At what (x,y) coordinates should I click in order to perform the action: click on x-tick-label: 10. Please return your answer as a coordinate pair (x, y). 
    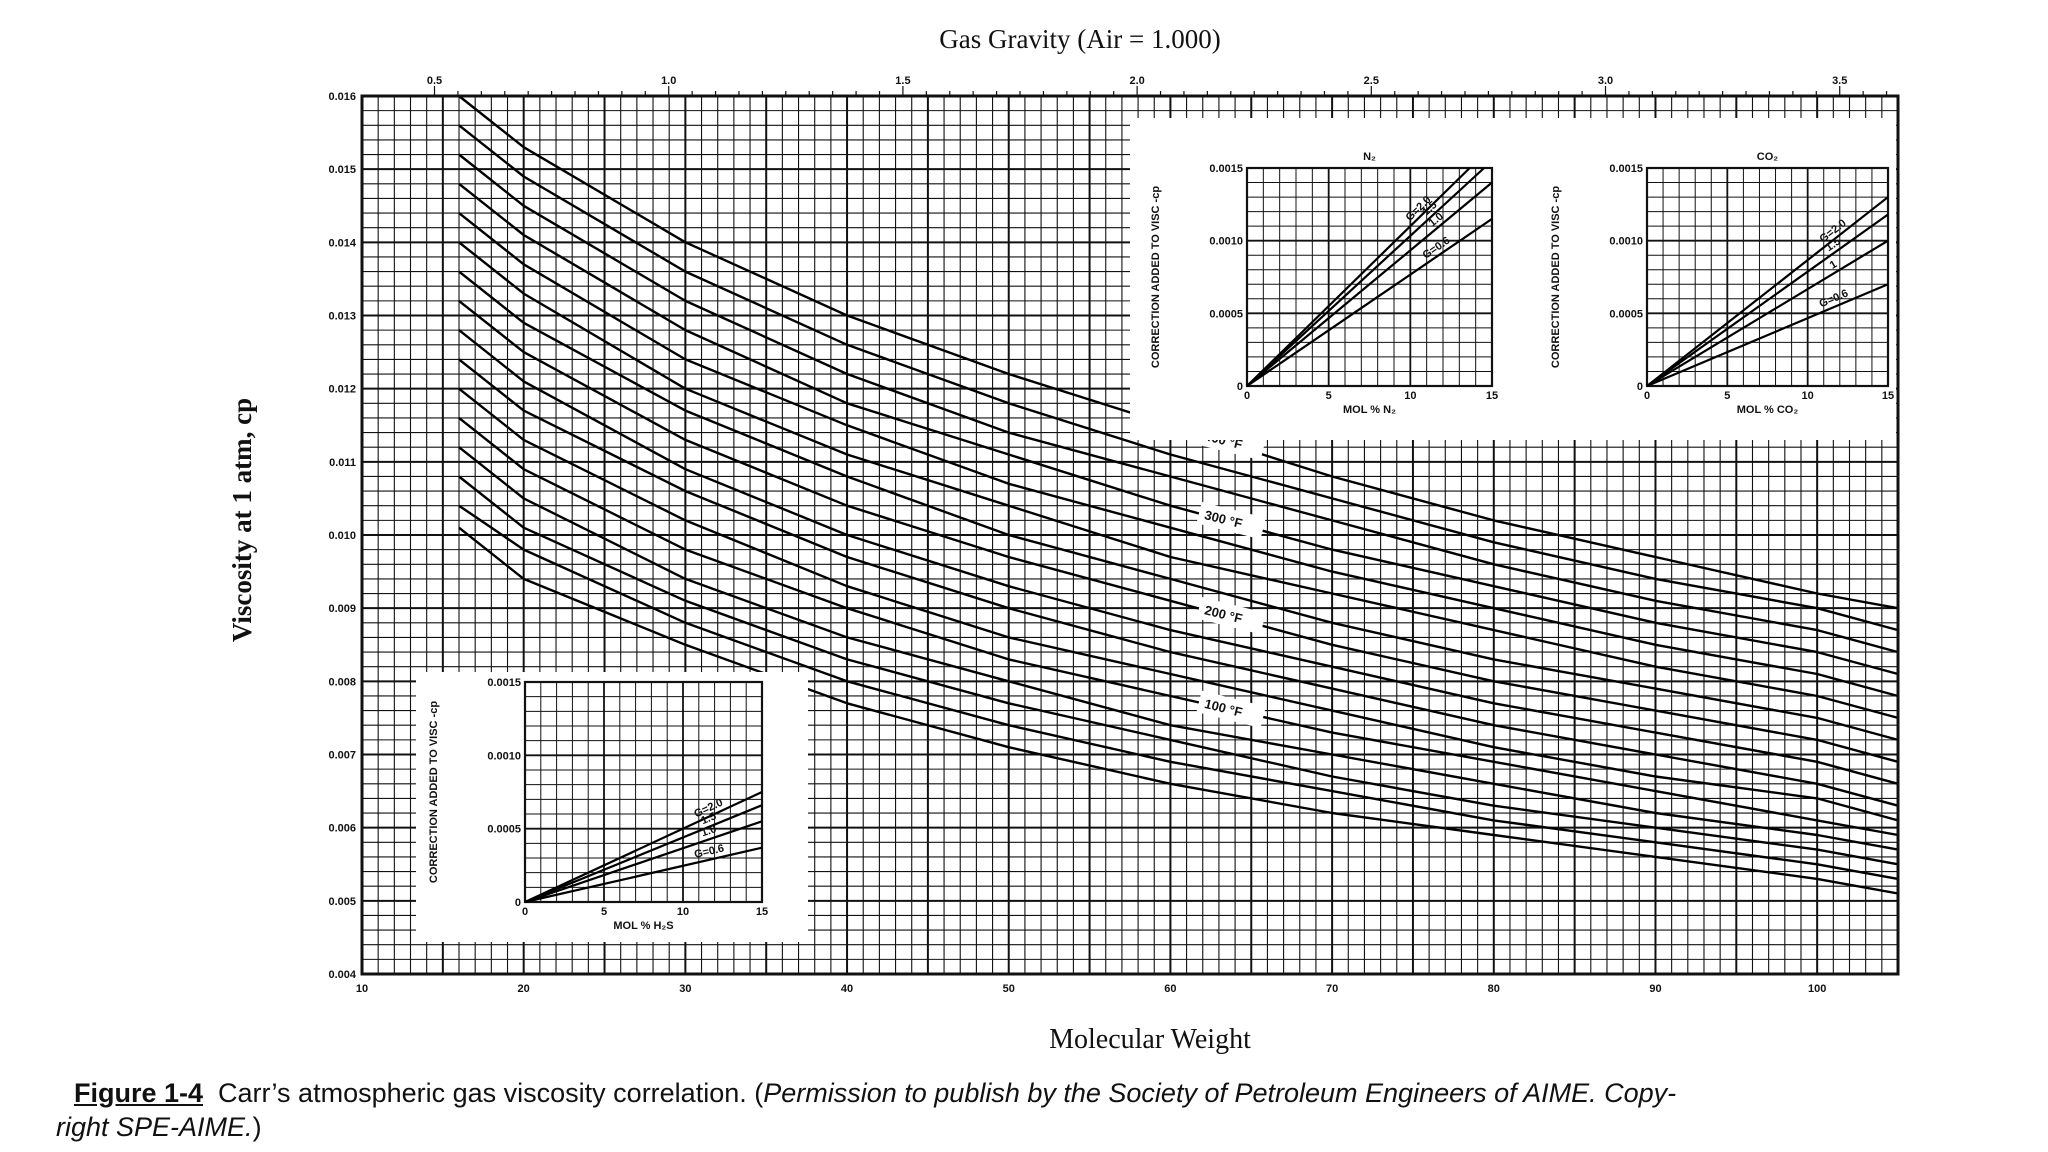
    Looking at the image, I should click on (362, 989).